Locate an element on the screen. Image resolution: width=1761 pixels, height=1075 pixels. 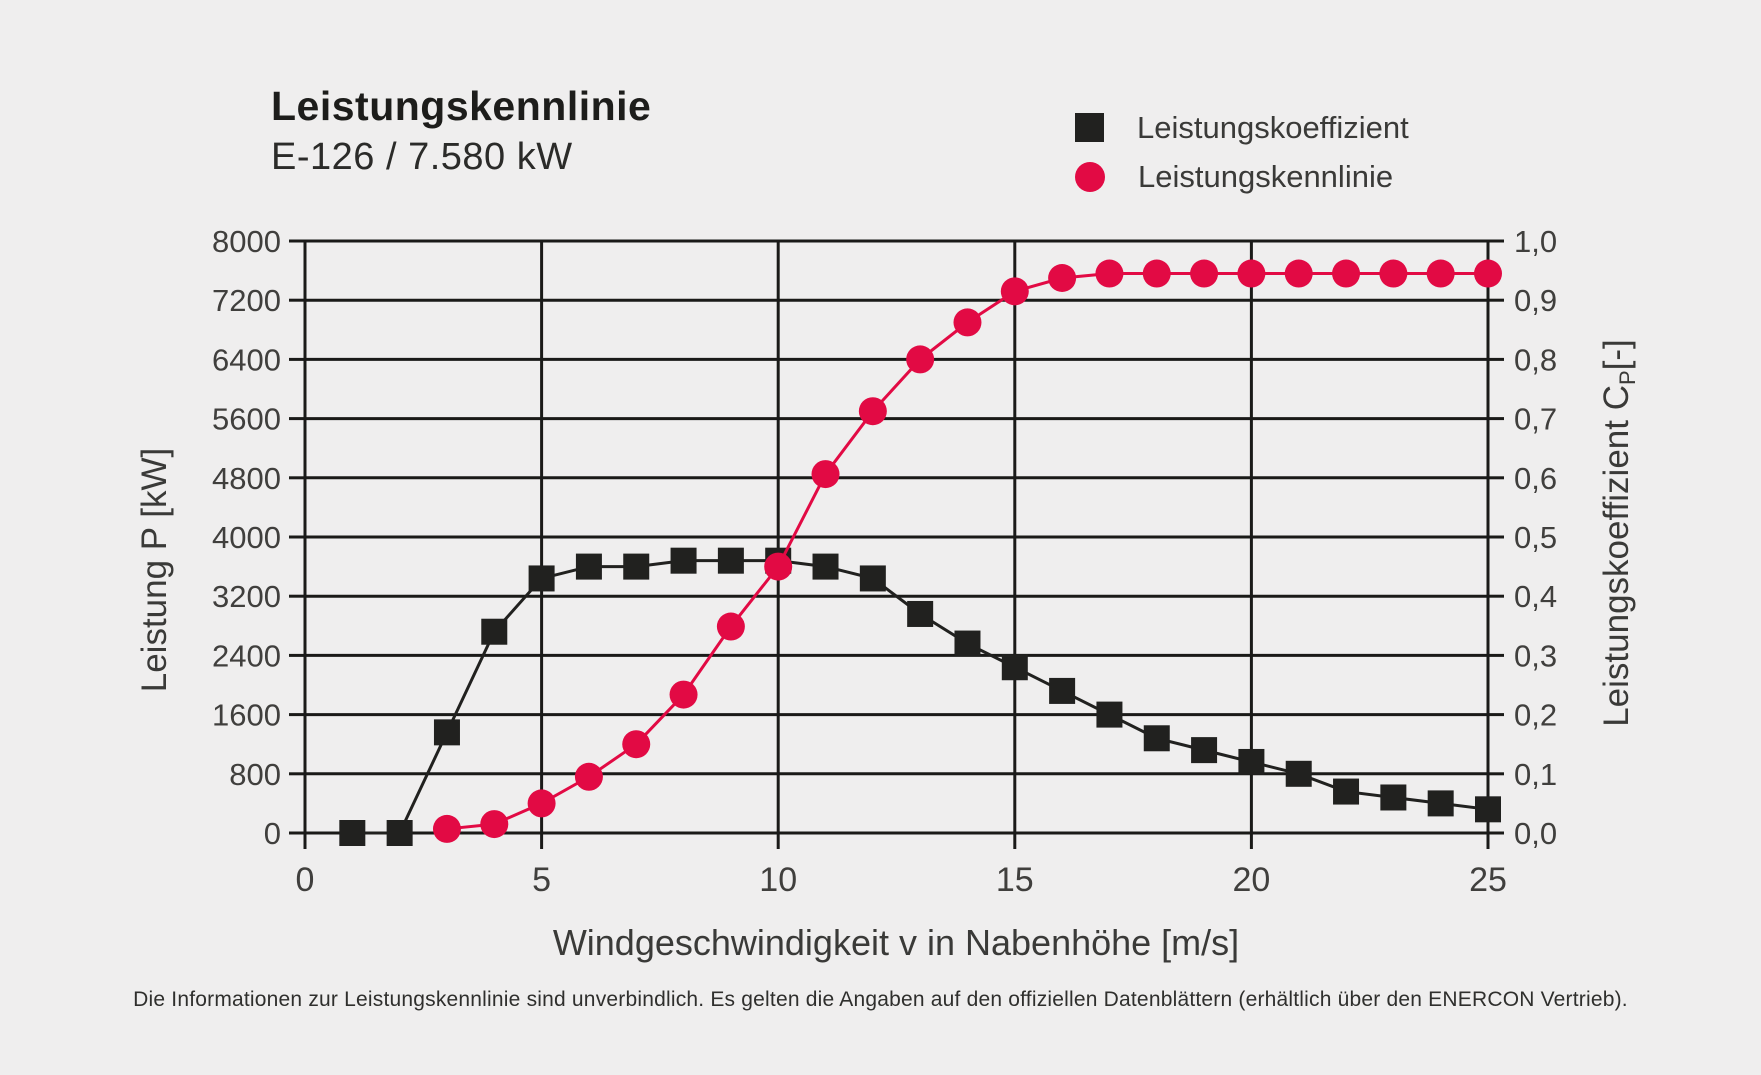
y-axis-label-right: Leistungskoeffizient CP[-] is located at coordinates (1618, 533).